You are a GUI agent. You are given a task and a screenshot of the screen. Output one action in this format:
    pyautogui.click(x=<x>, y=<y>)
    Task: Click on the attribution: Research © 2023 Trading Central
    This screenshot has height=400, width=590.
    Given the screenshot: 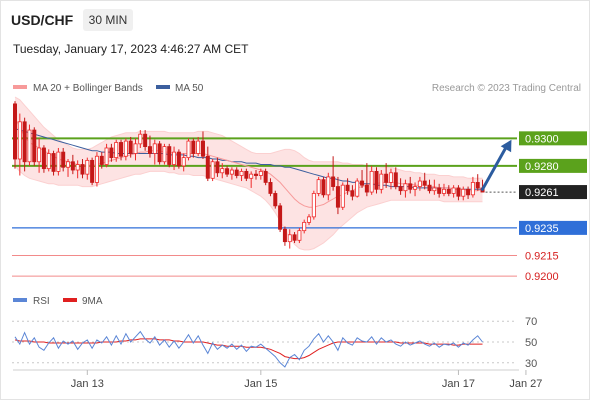 What is the action you would take?
    pyautogui.click(x=506, y=88)
    